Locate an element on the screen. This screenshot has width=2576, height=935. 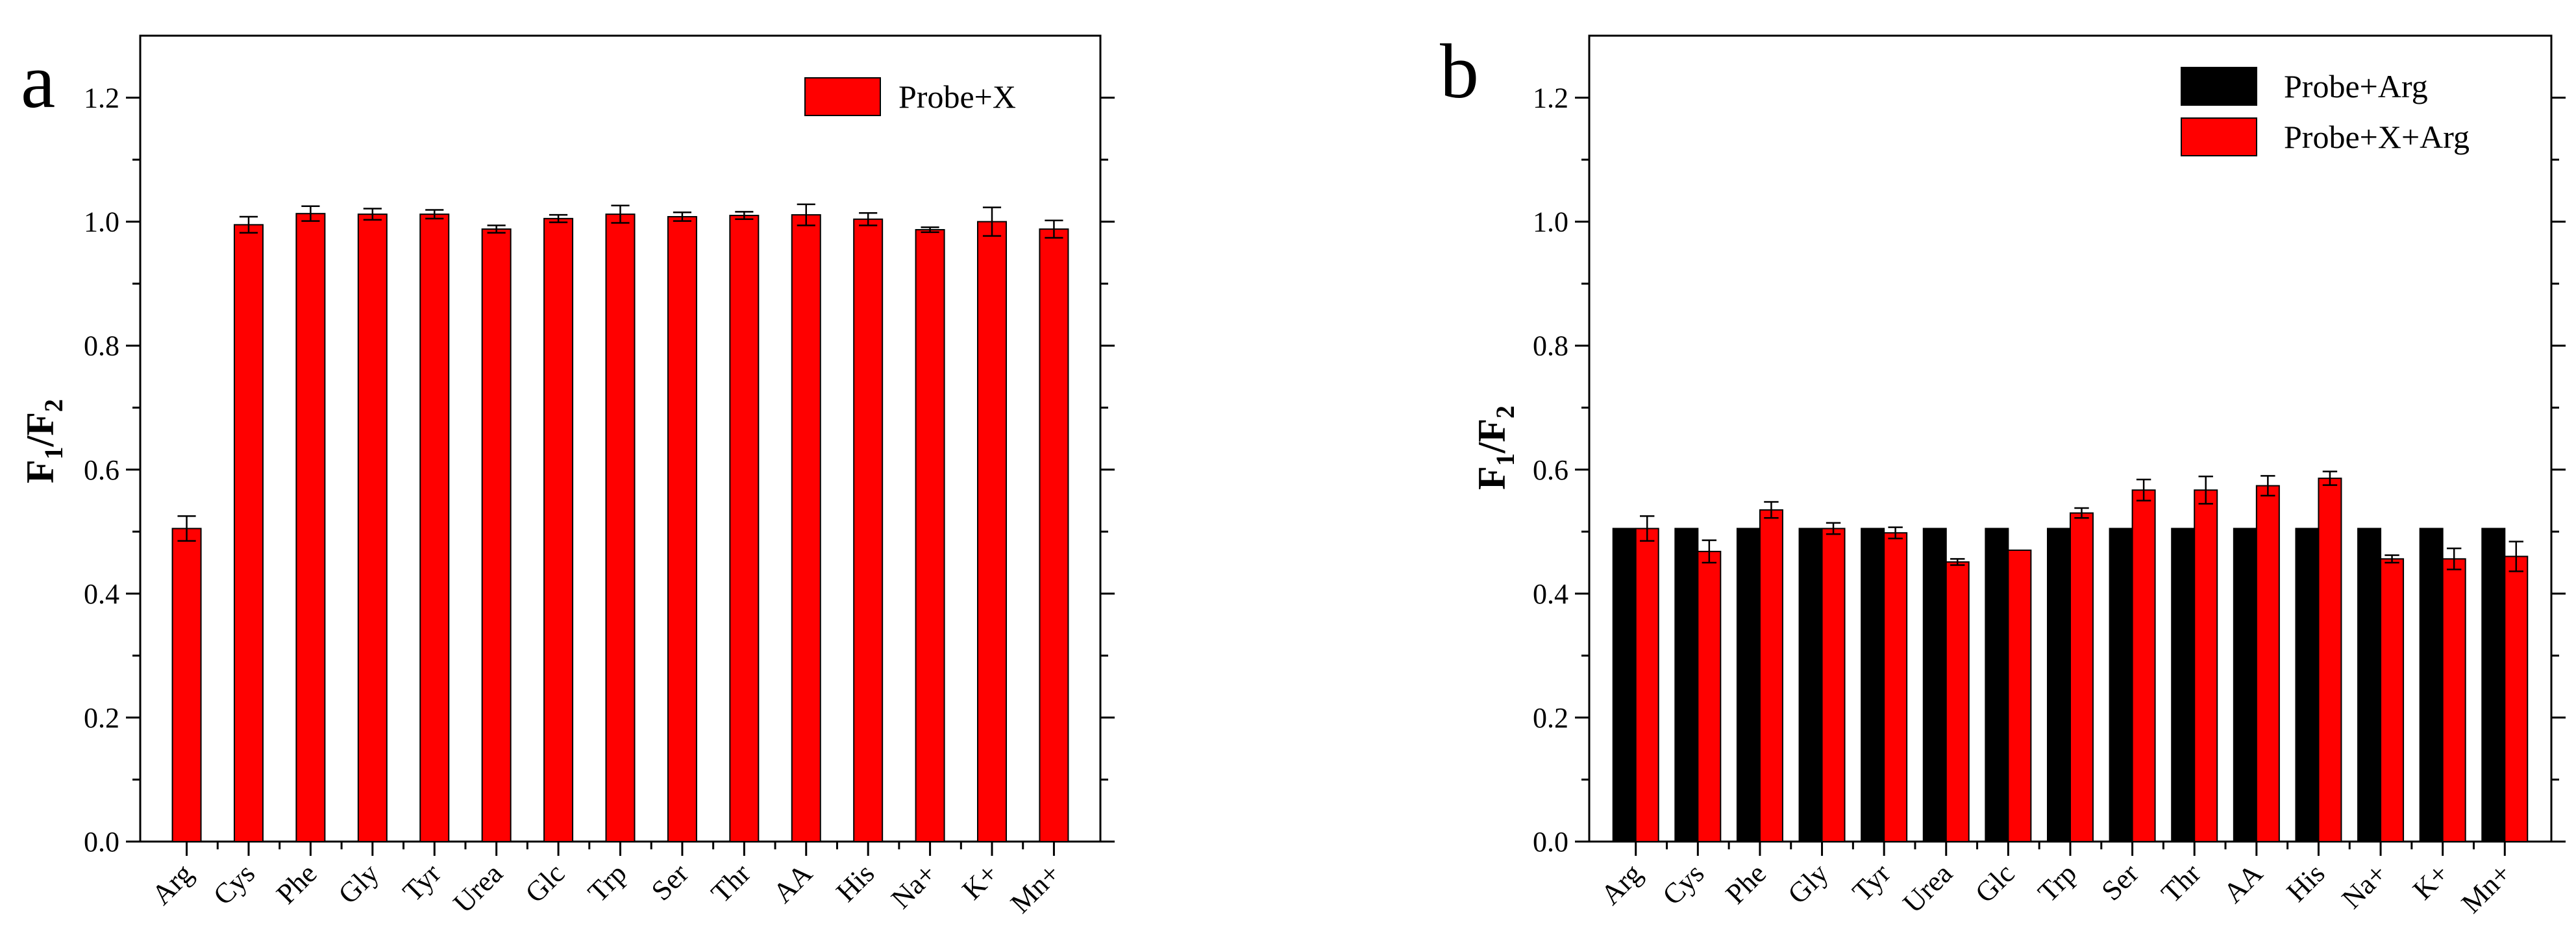
x-tick-label-a-4: Tyr is located at coordinates (422, 882).